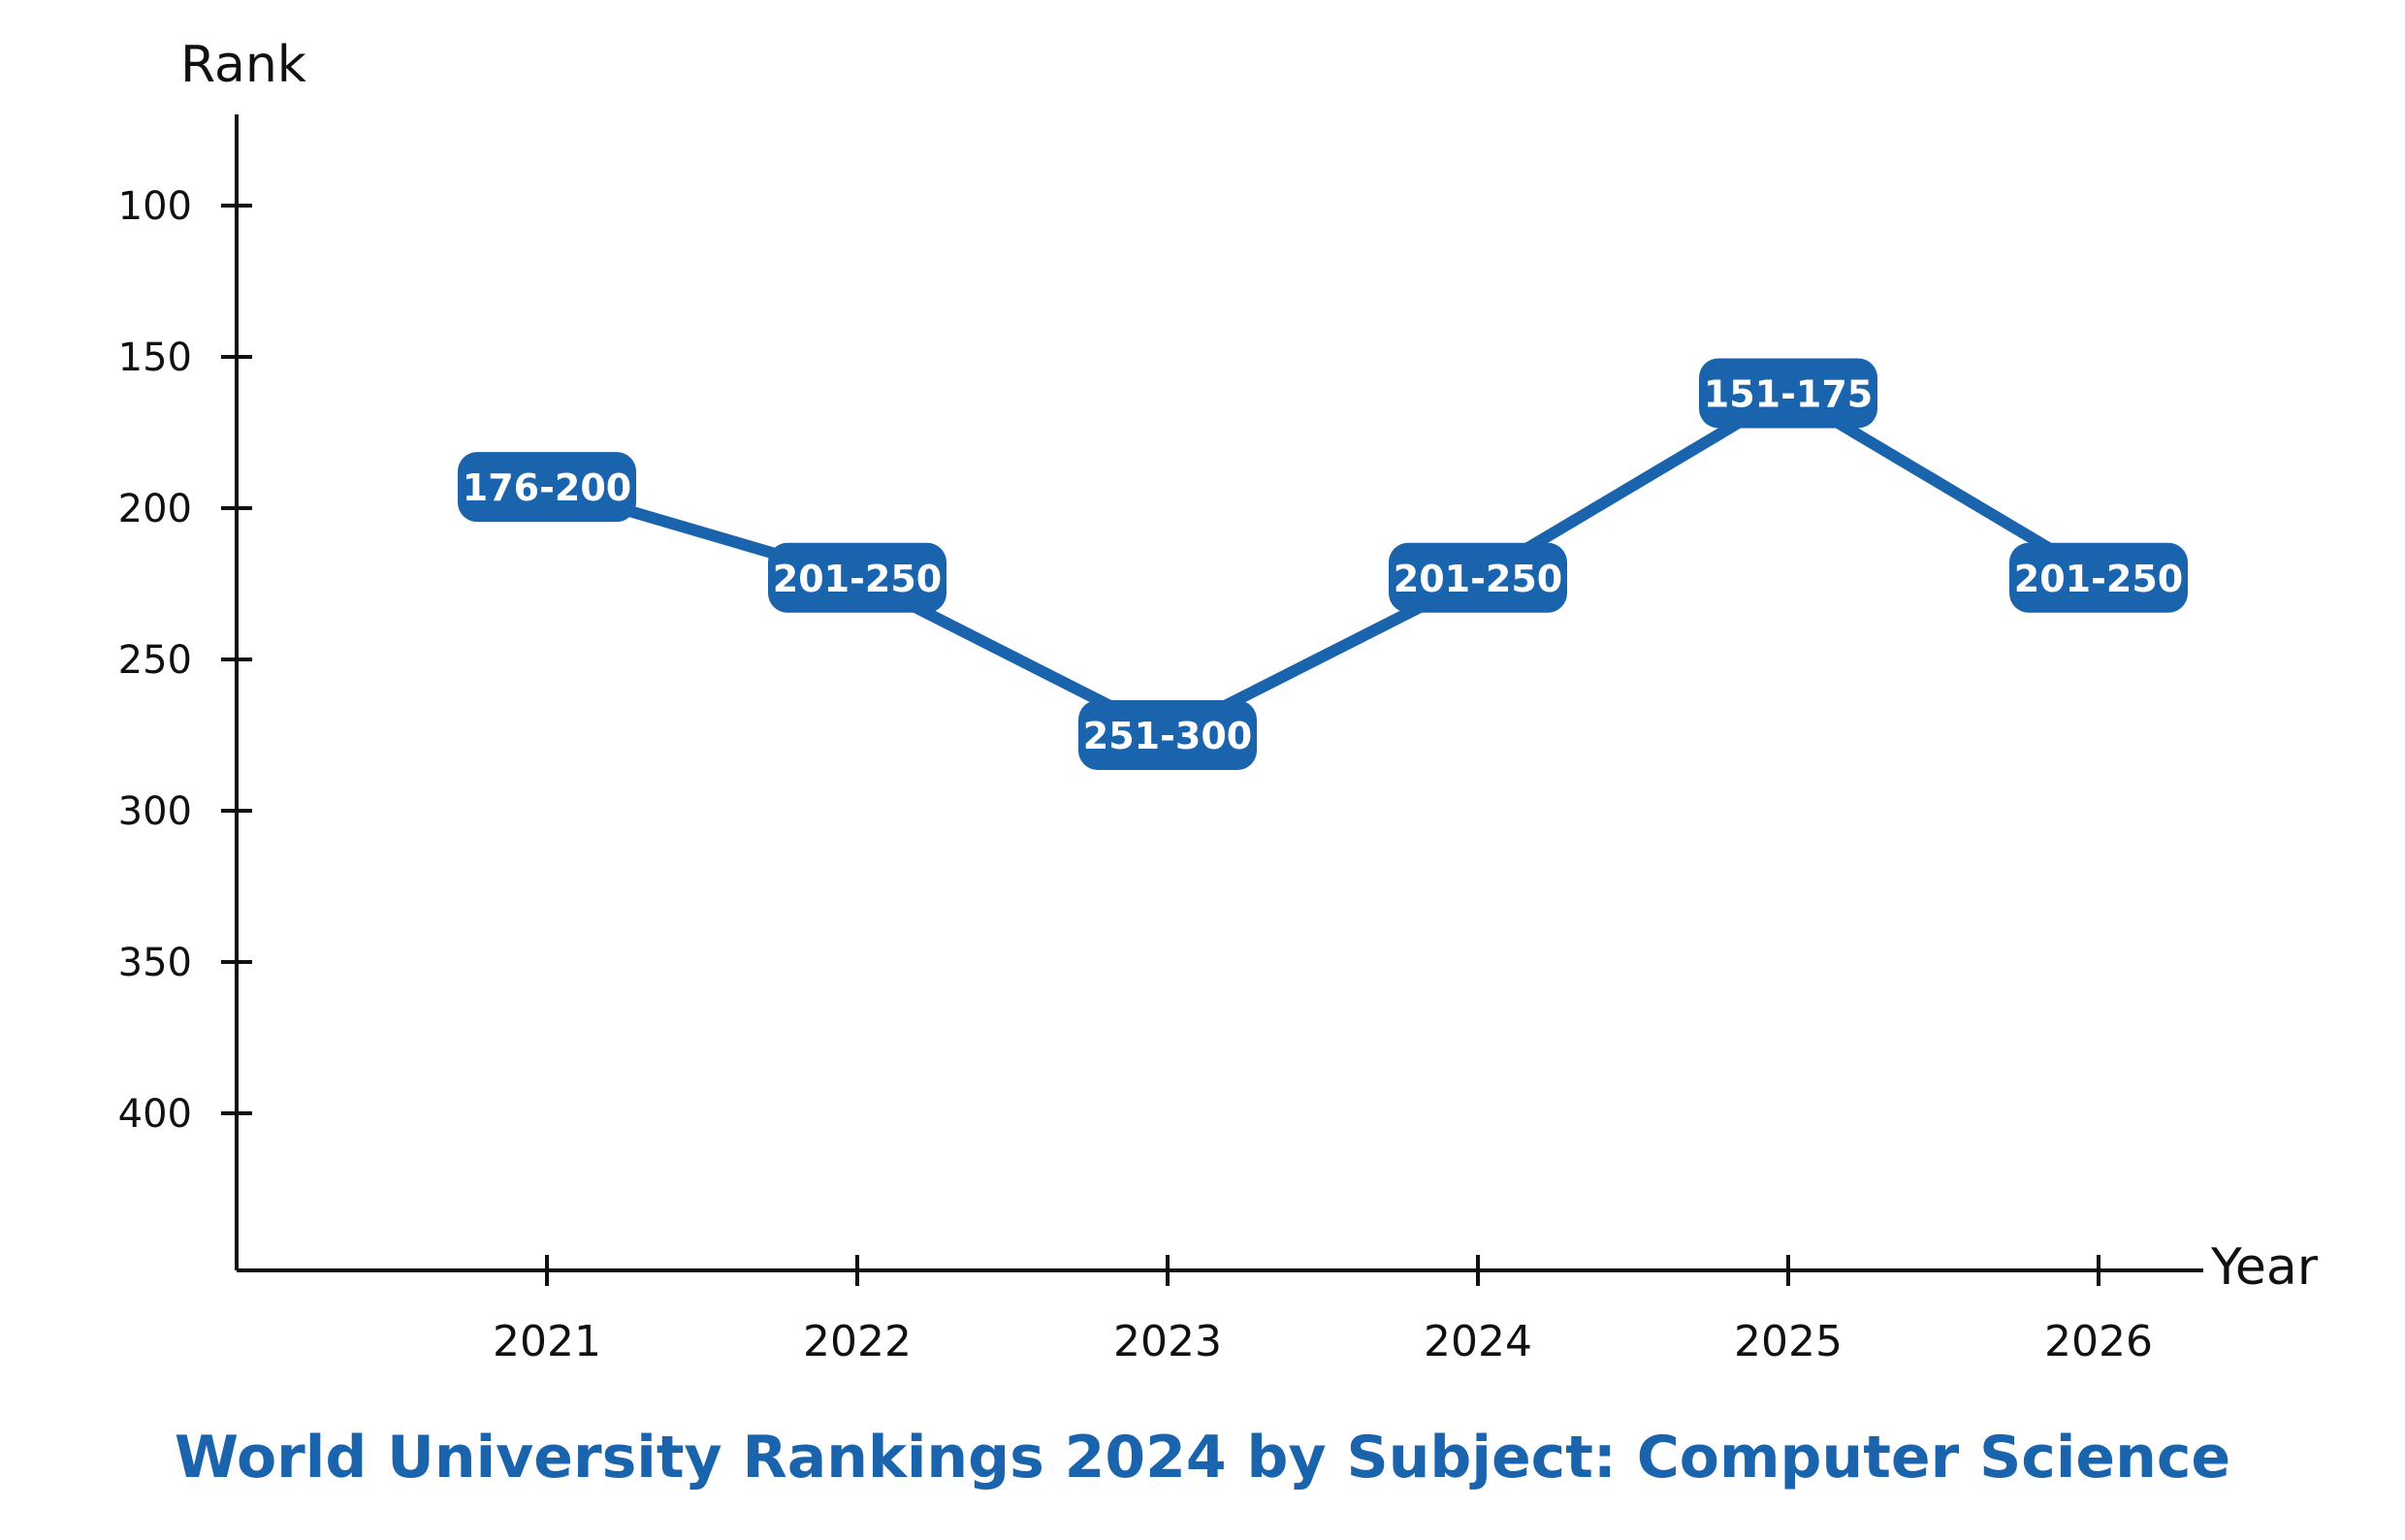 The image size is (2405, 1540). Describe the element at coordinates (155, 963) in the screenshot. I see `y-tick-label: 350` at that location.